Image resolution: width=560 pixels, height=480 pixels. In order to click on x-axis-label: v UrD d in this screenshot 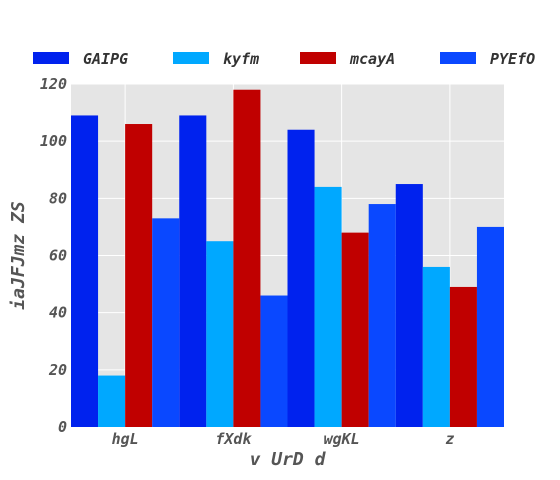, I will do `click(288, 459)`.